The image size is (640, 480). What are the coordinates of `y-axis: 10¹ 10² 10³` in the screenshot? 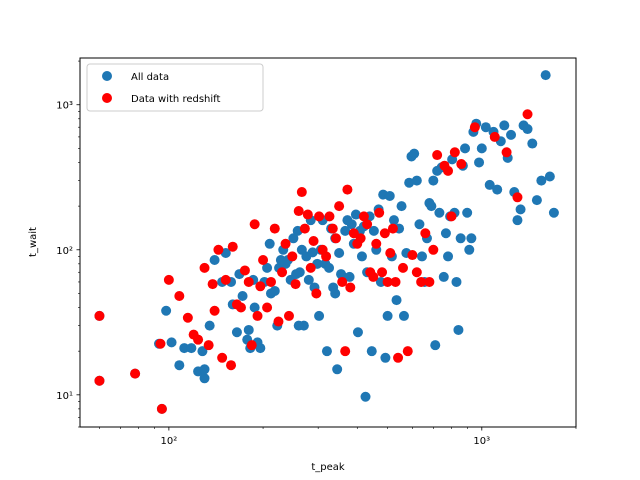 It's located at (68, 244).